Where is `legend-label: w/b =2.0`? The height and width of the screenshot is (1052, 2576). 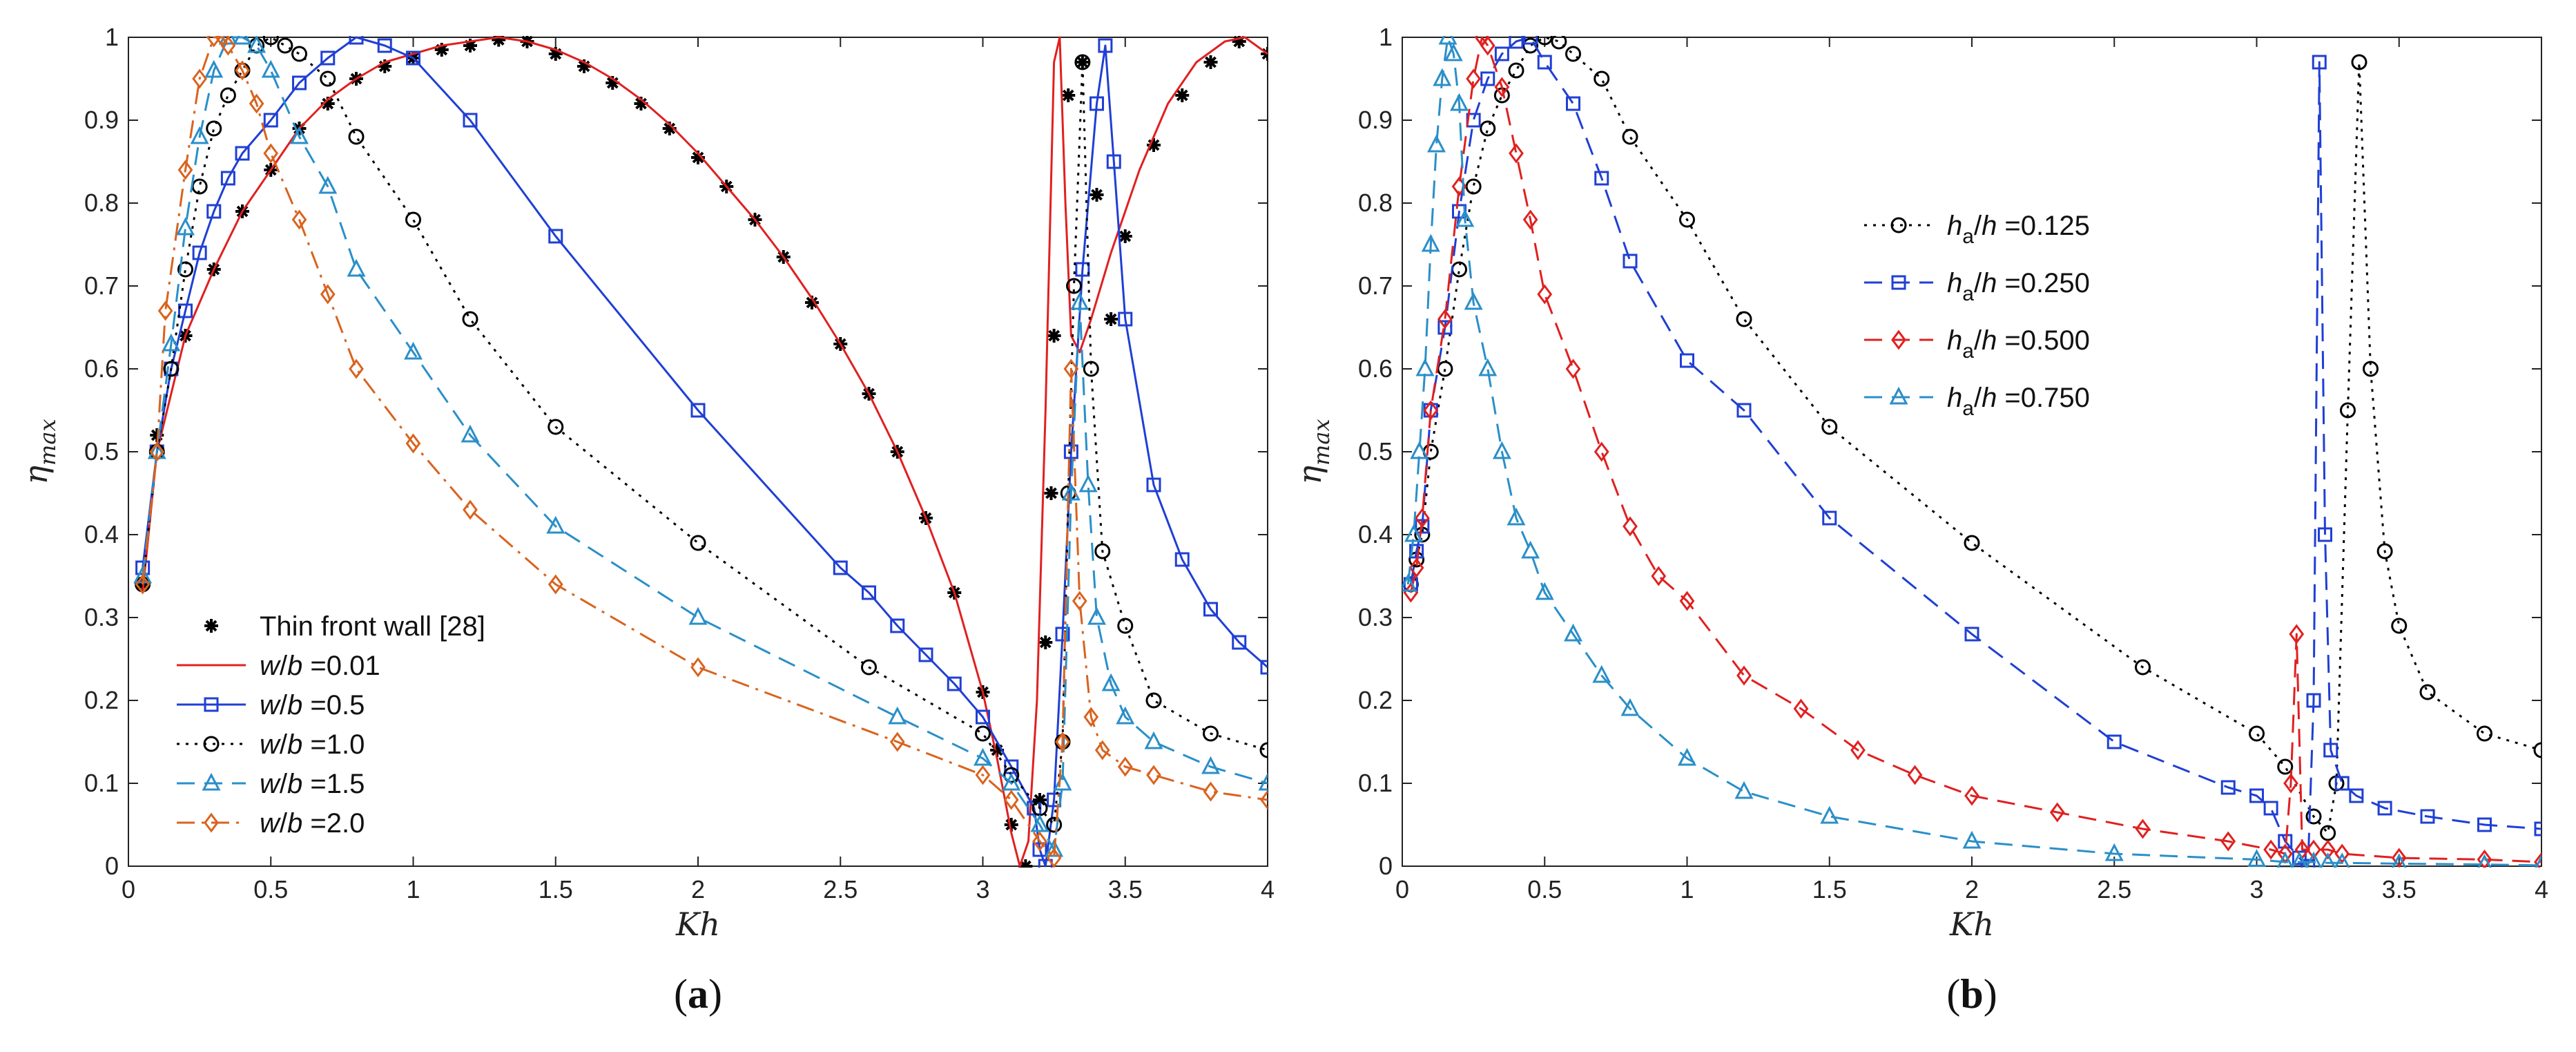 legend-label: w/b =2.0 is located at coordinates (313, 823).